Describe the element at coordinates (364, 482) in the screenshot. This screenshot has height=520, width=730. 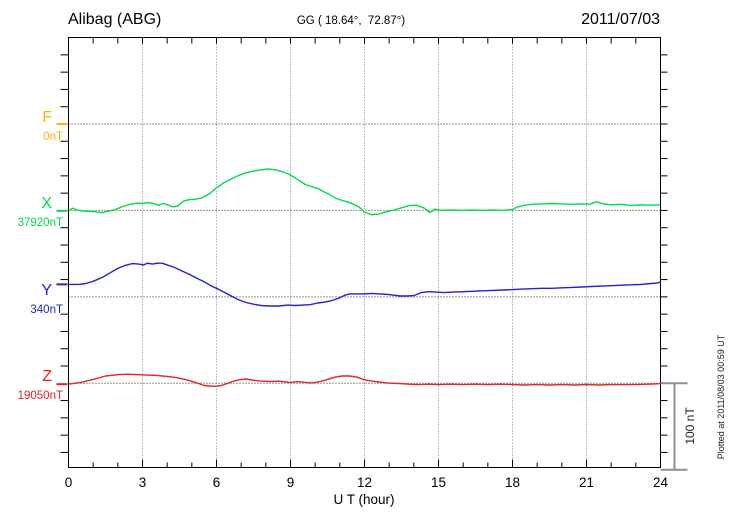
I see `x-tick-label-12: 12` at that location.